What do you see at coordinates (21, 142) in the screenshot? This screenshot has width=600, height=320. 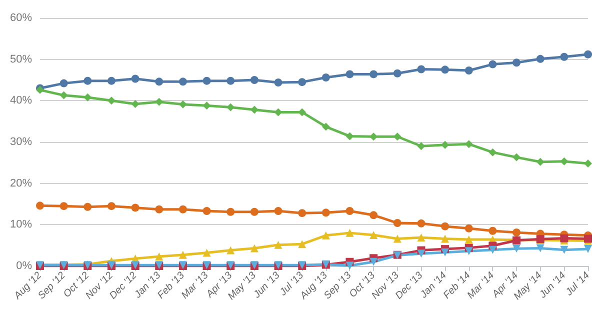 I see `y-tick-label: 30%` at bounding box center [21, 142].